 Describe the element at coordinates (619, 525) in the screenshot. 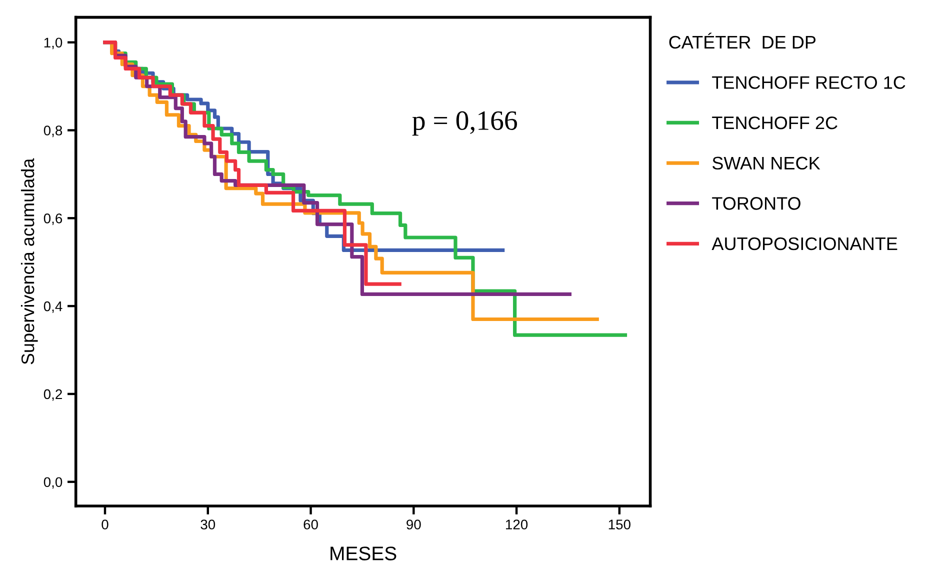

I see `x-tick-label: 150` at that location.